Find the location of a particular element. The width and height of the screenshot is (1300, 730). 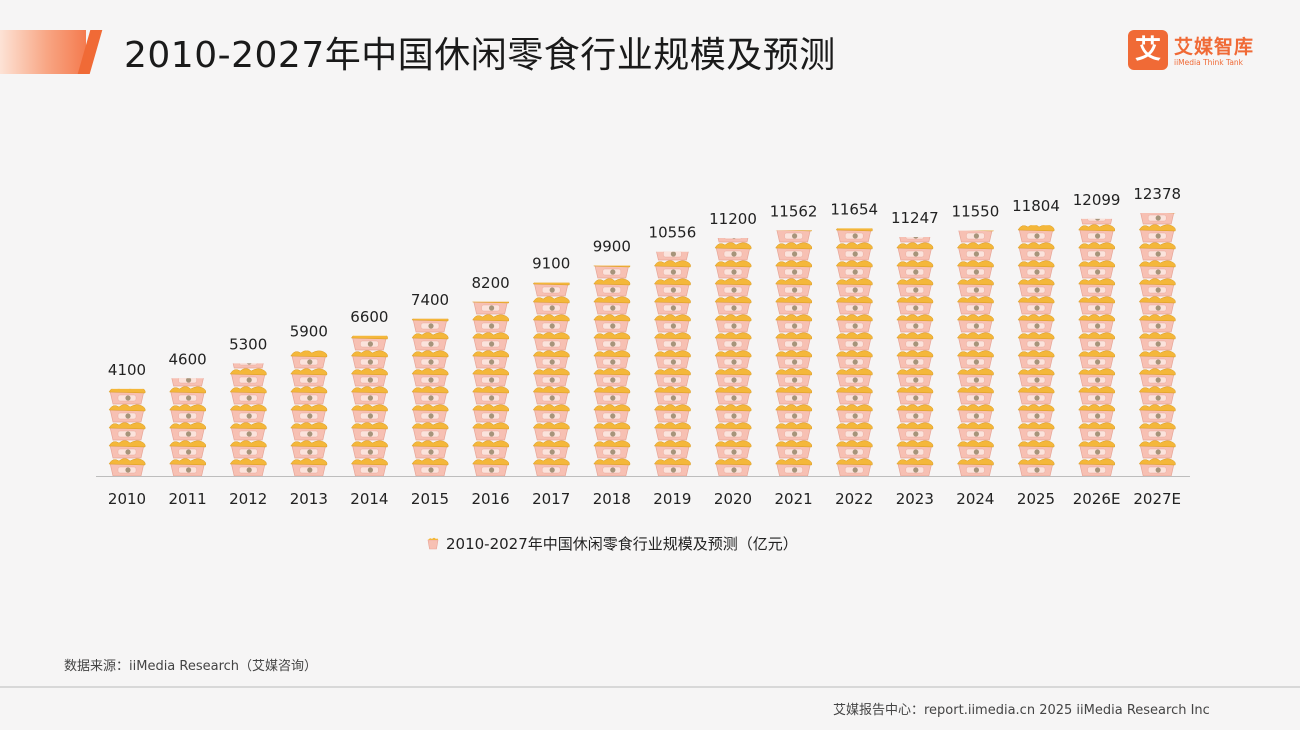

value-label-2020: 11200 is located at coordinates (733, 219).